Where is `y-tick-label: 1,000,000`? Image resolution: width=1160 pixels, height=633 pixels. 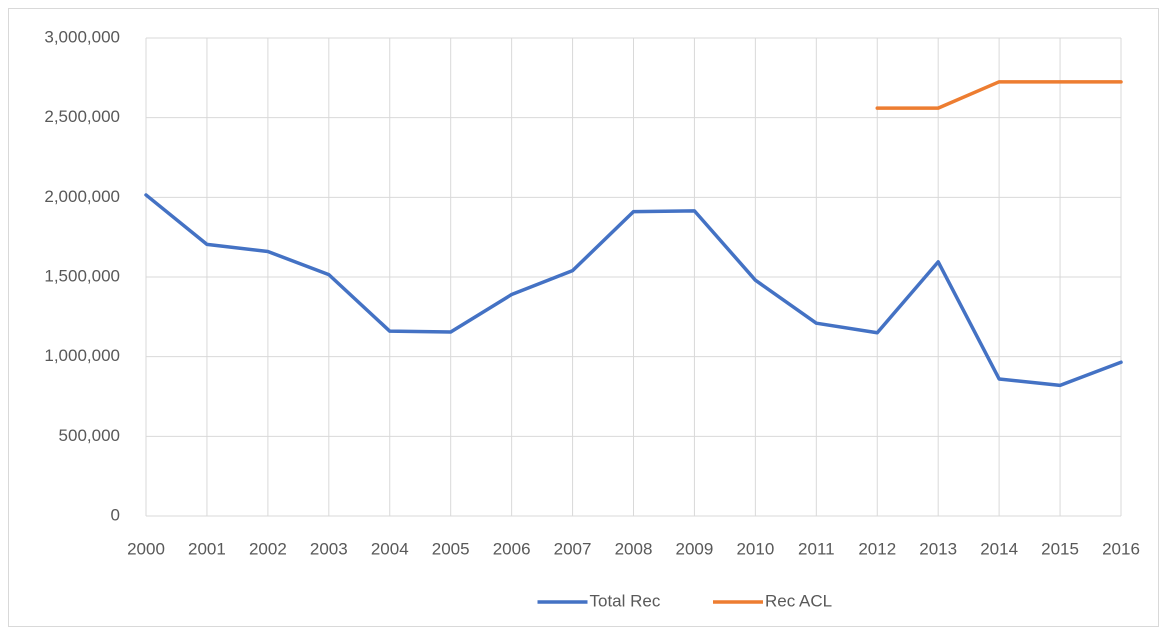 y-tick-label: 1,000,000 is located at coordinates (82, 355).